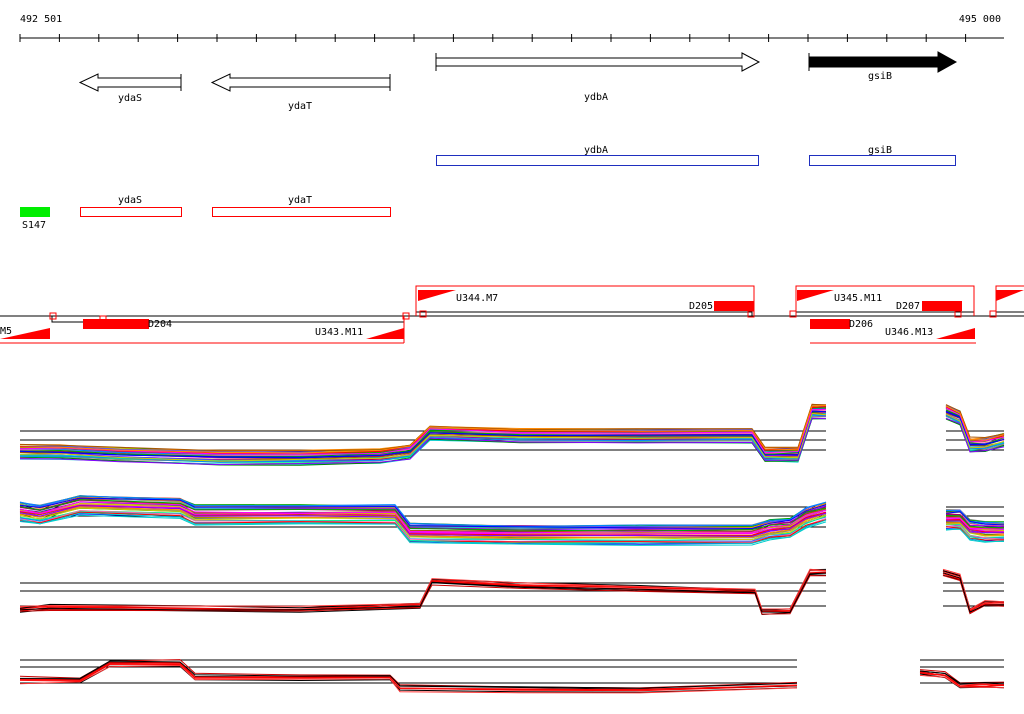 Image resolution: width=1024 pixels, height=714 pixels. What do you see at coordinates (25, 333) in the screenshot?
I see `segment-triangle-M5` at bounding box center [25, 333].